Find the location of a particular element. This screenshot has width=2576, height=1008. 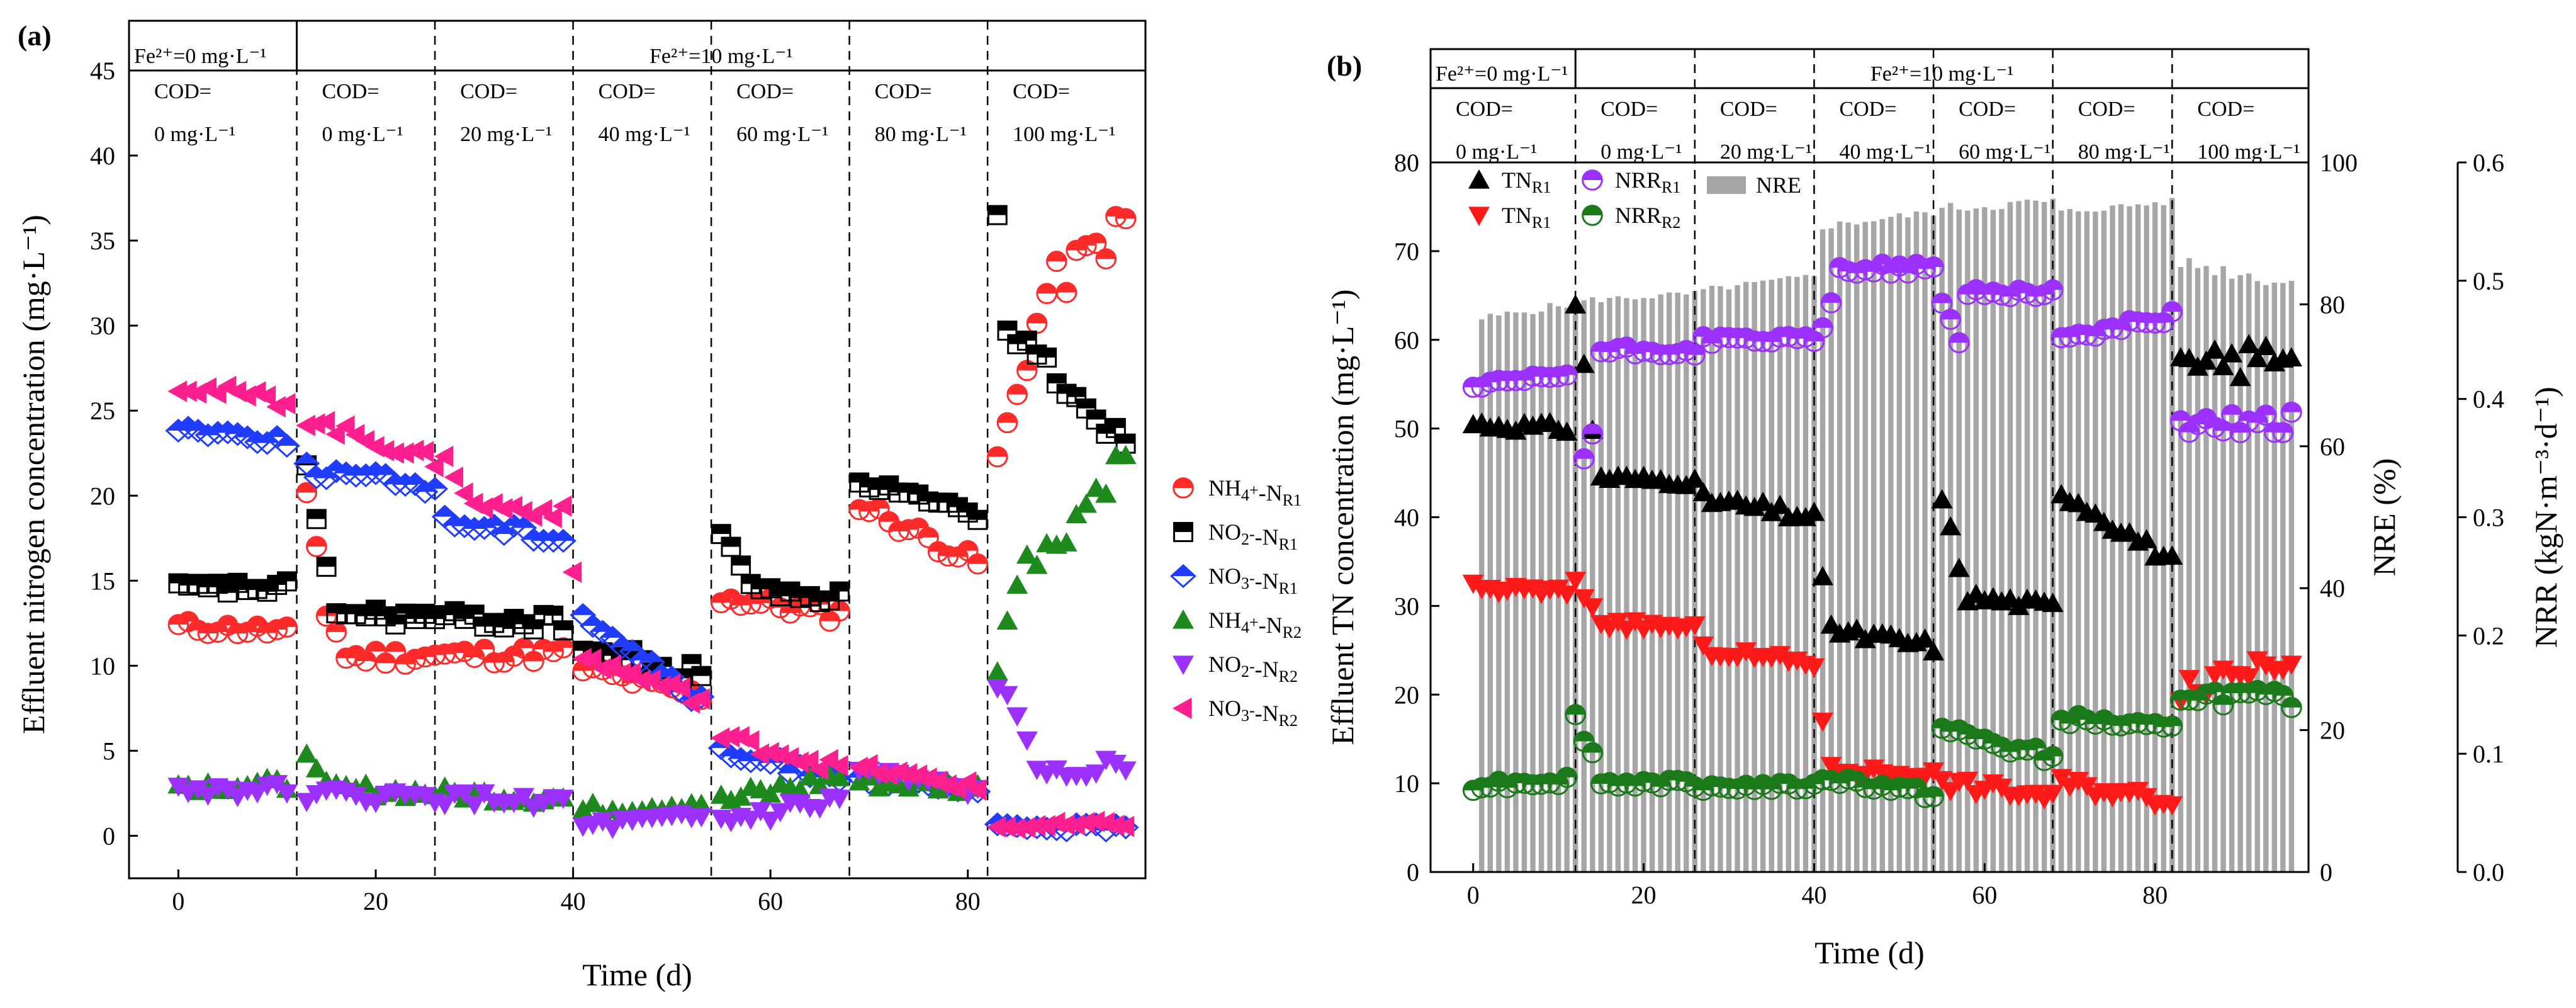

x-axis-title: Time (d) is located at coordinates (637, 974).